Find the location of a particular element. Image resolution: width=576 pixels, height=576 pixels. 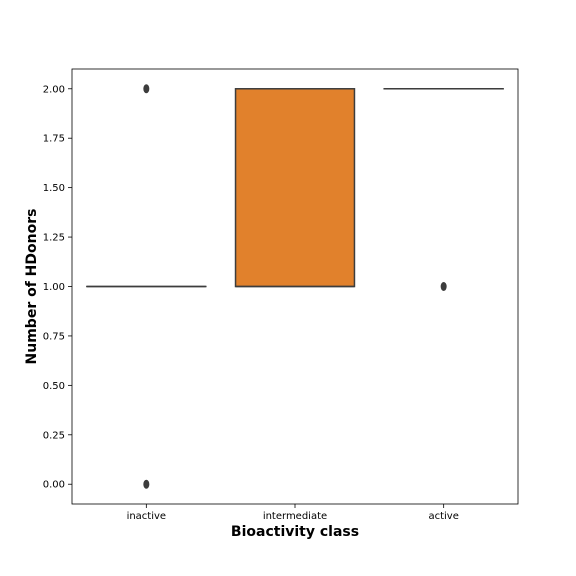

y-axis: 0.00 0.25 0.50 0.75 1.00 1.25 1.50 1.75 2.00 is located at coordinates (57, 287).